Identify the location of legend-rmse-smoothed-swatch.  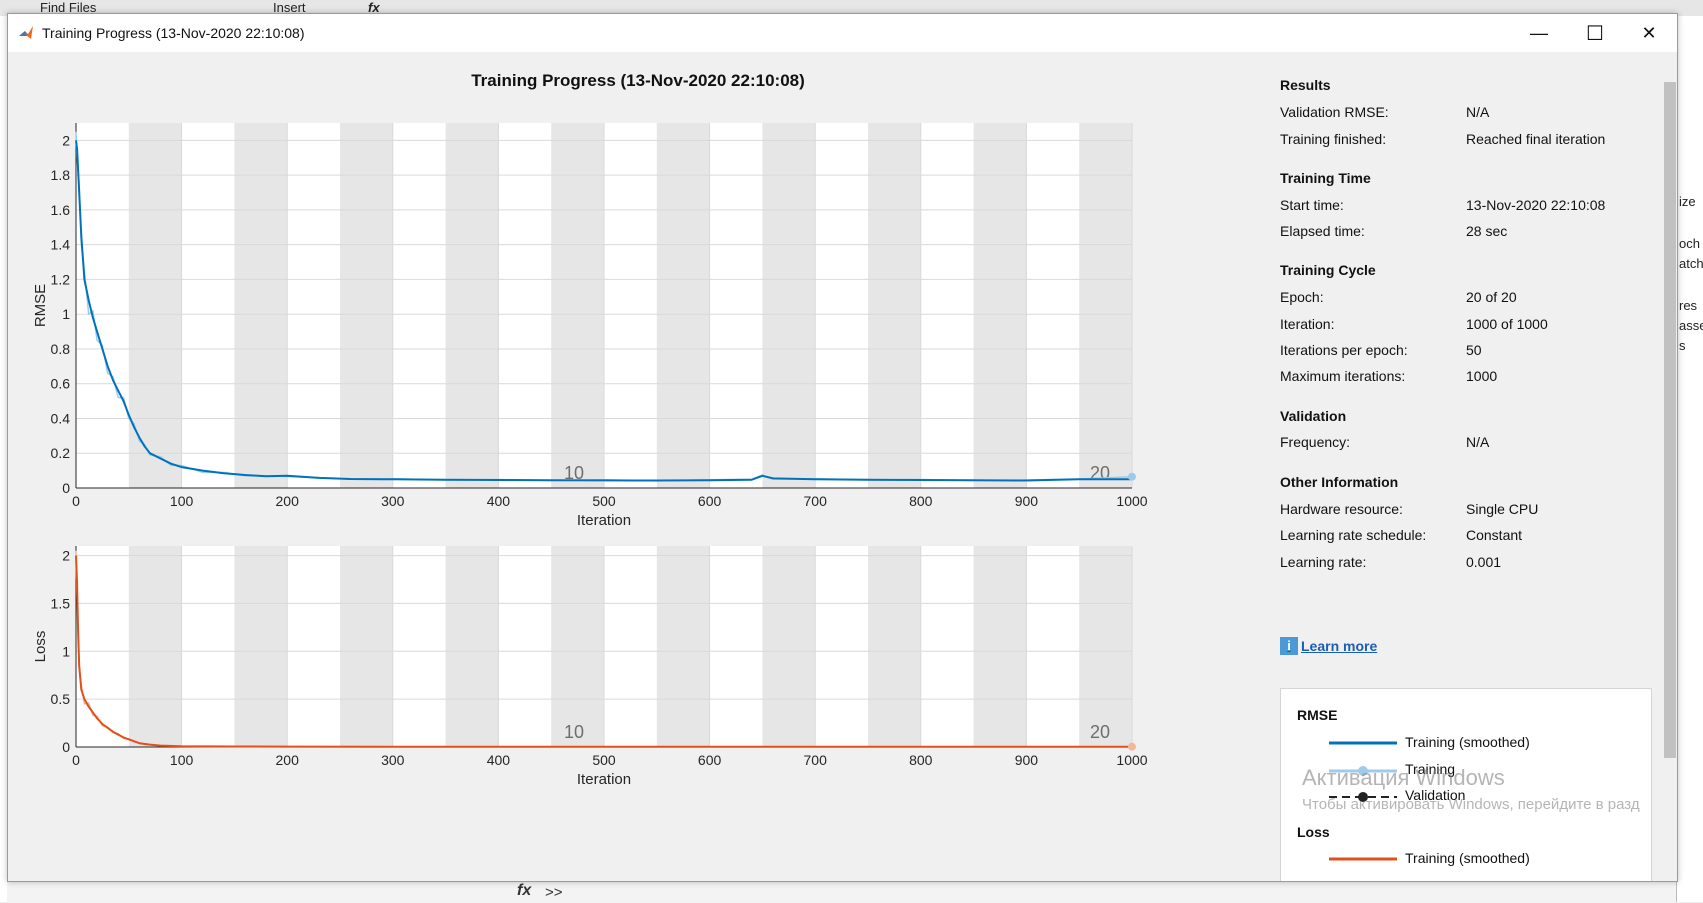
(1363, 743).